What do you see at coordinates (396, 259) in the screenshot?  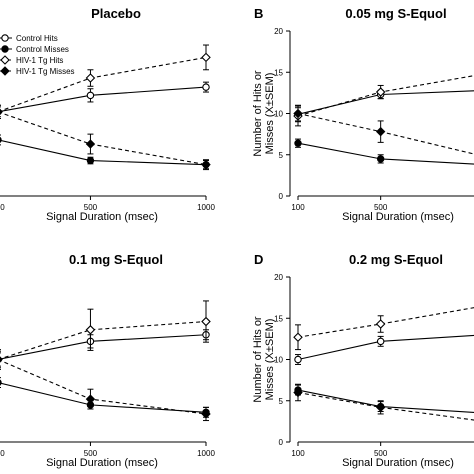 I see `chart-title: 0.2 mg S-Equol` at bounding box center [396, 259].